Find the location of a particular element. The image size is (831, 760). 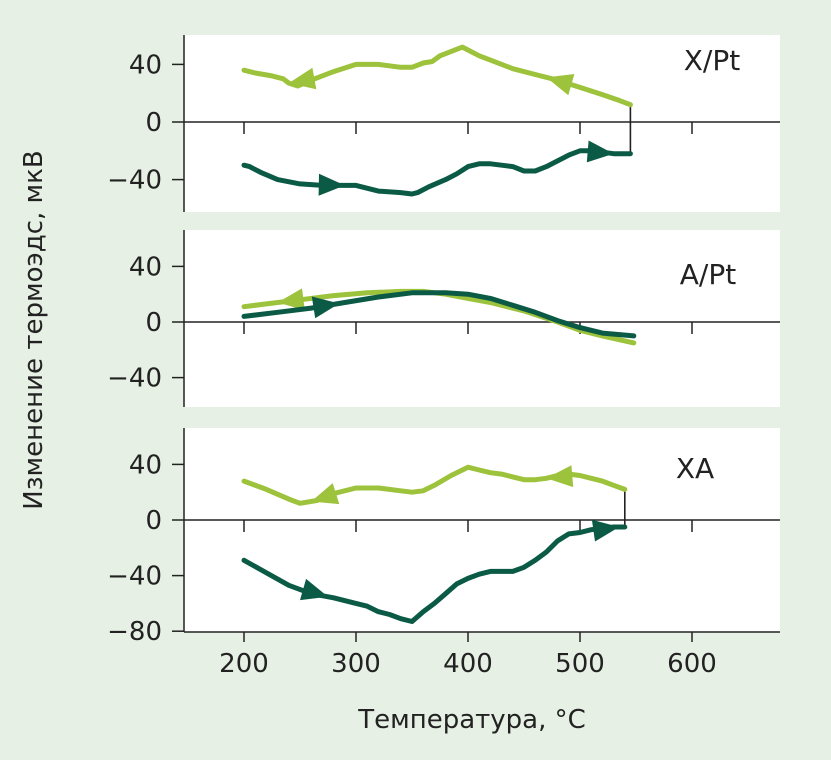

panel-label: A/Pt is located at coordinates (708, 274).